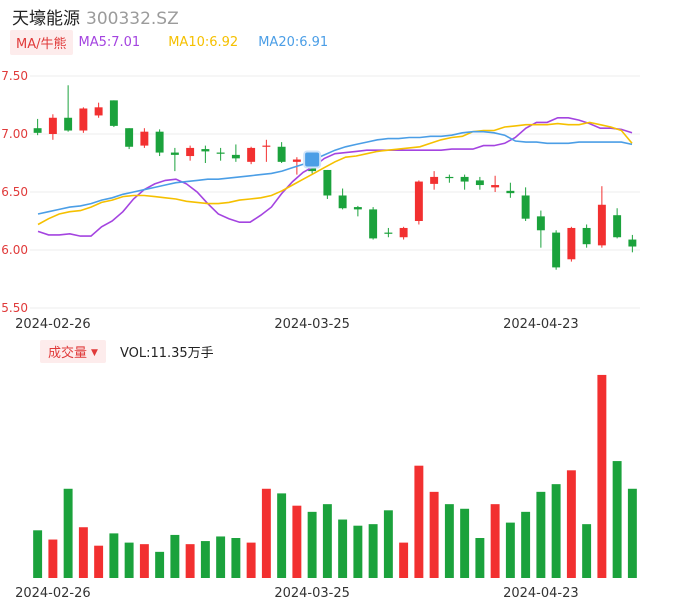  Describe the element at coordinates (541, 593) in the screenshot. I see `volume-x-tick-label: 2024-04-23` at that location.